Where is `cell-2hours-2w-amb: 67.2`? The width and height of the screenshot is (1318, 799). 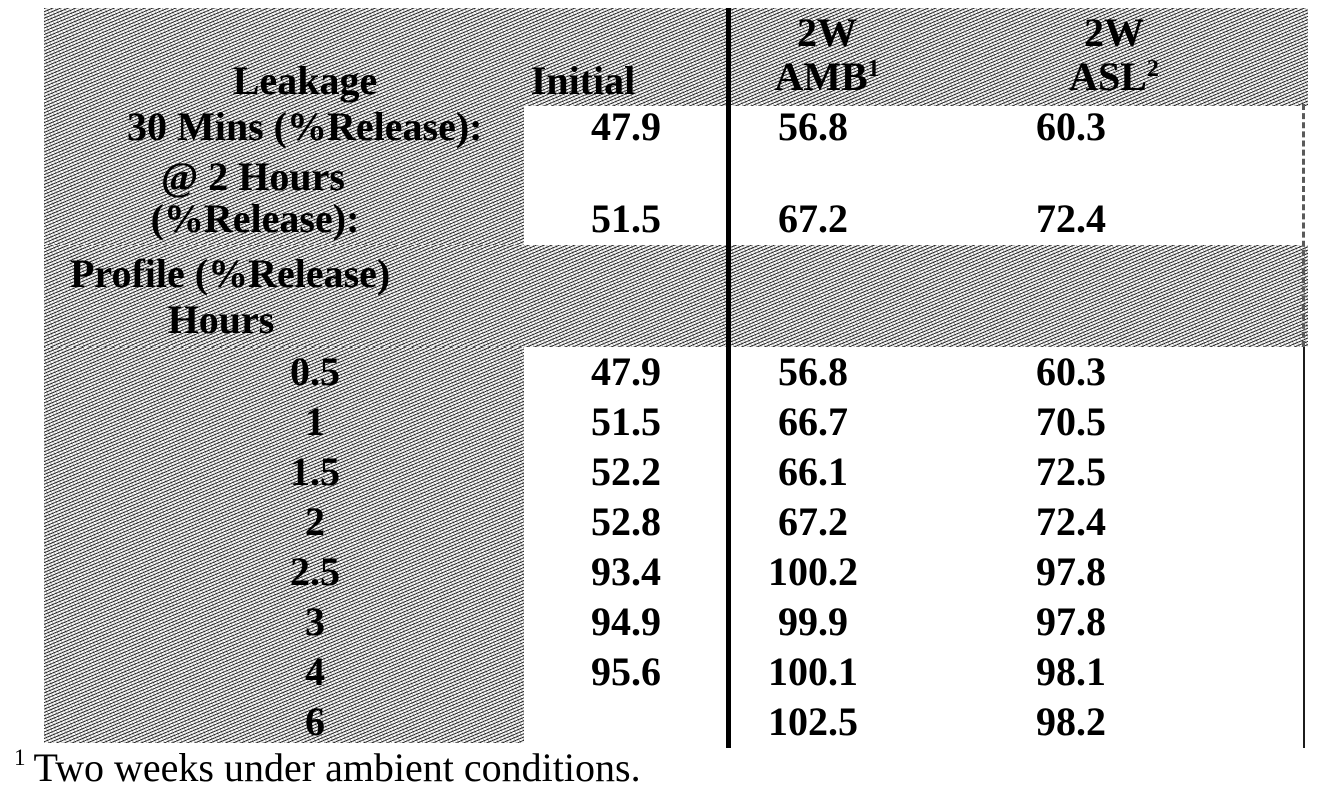 cell-2hours-2w-amb: 67.2 is located at coordinates (813, 218).